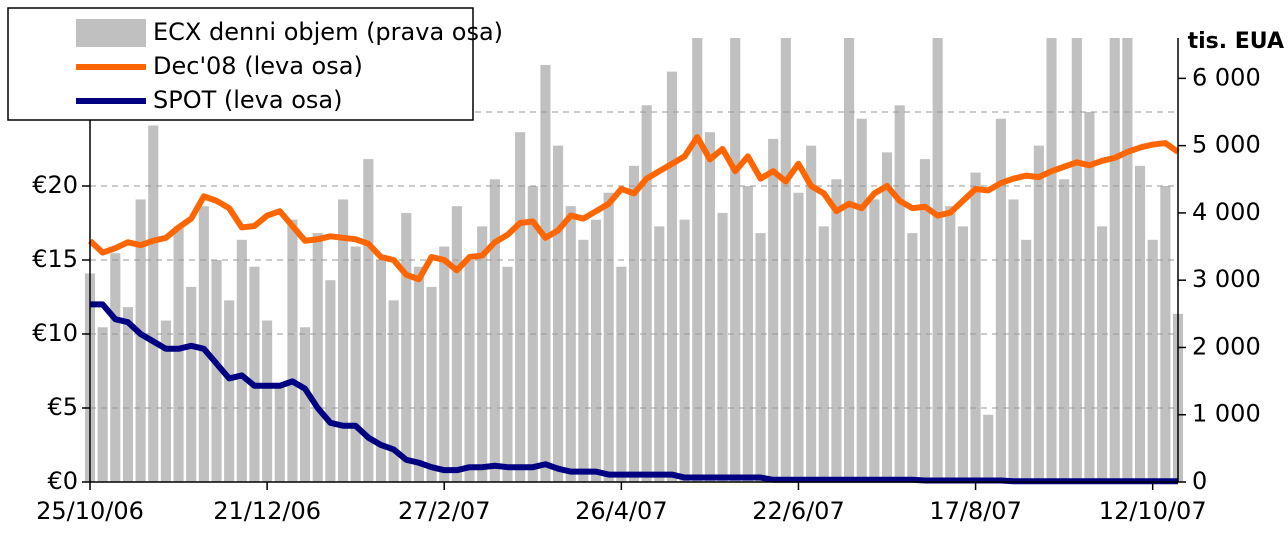  Describe the element at coordinates (258, 66) in the screenshot. I see `legend-label: Dec'08 (leva osa)` at that location.